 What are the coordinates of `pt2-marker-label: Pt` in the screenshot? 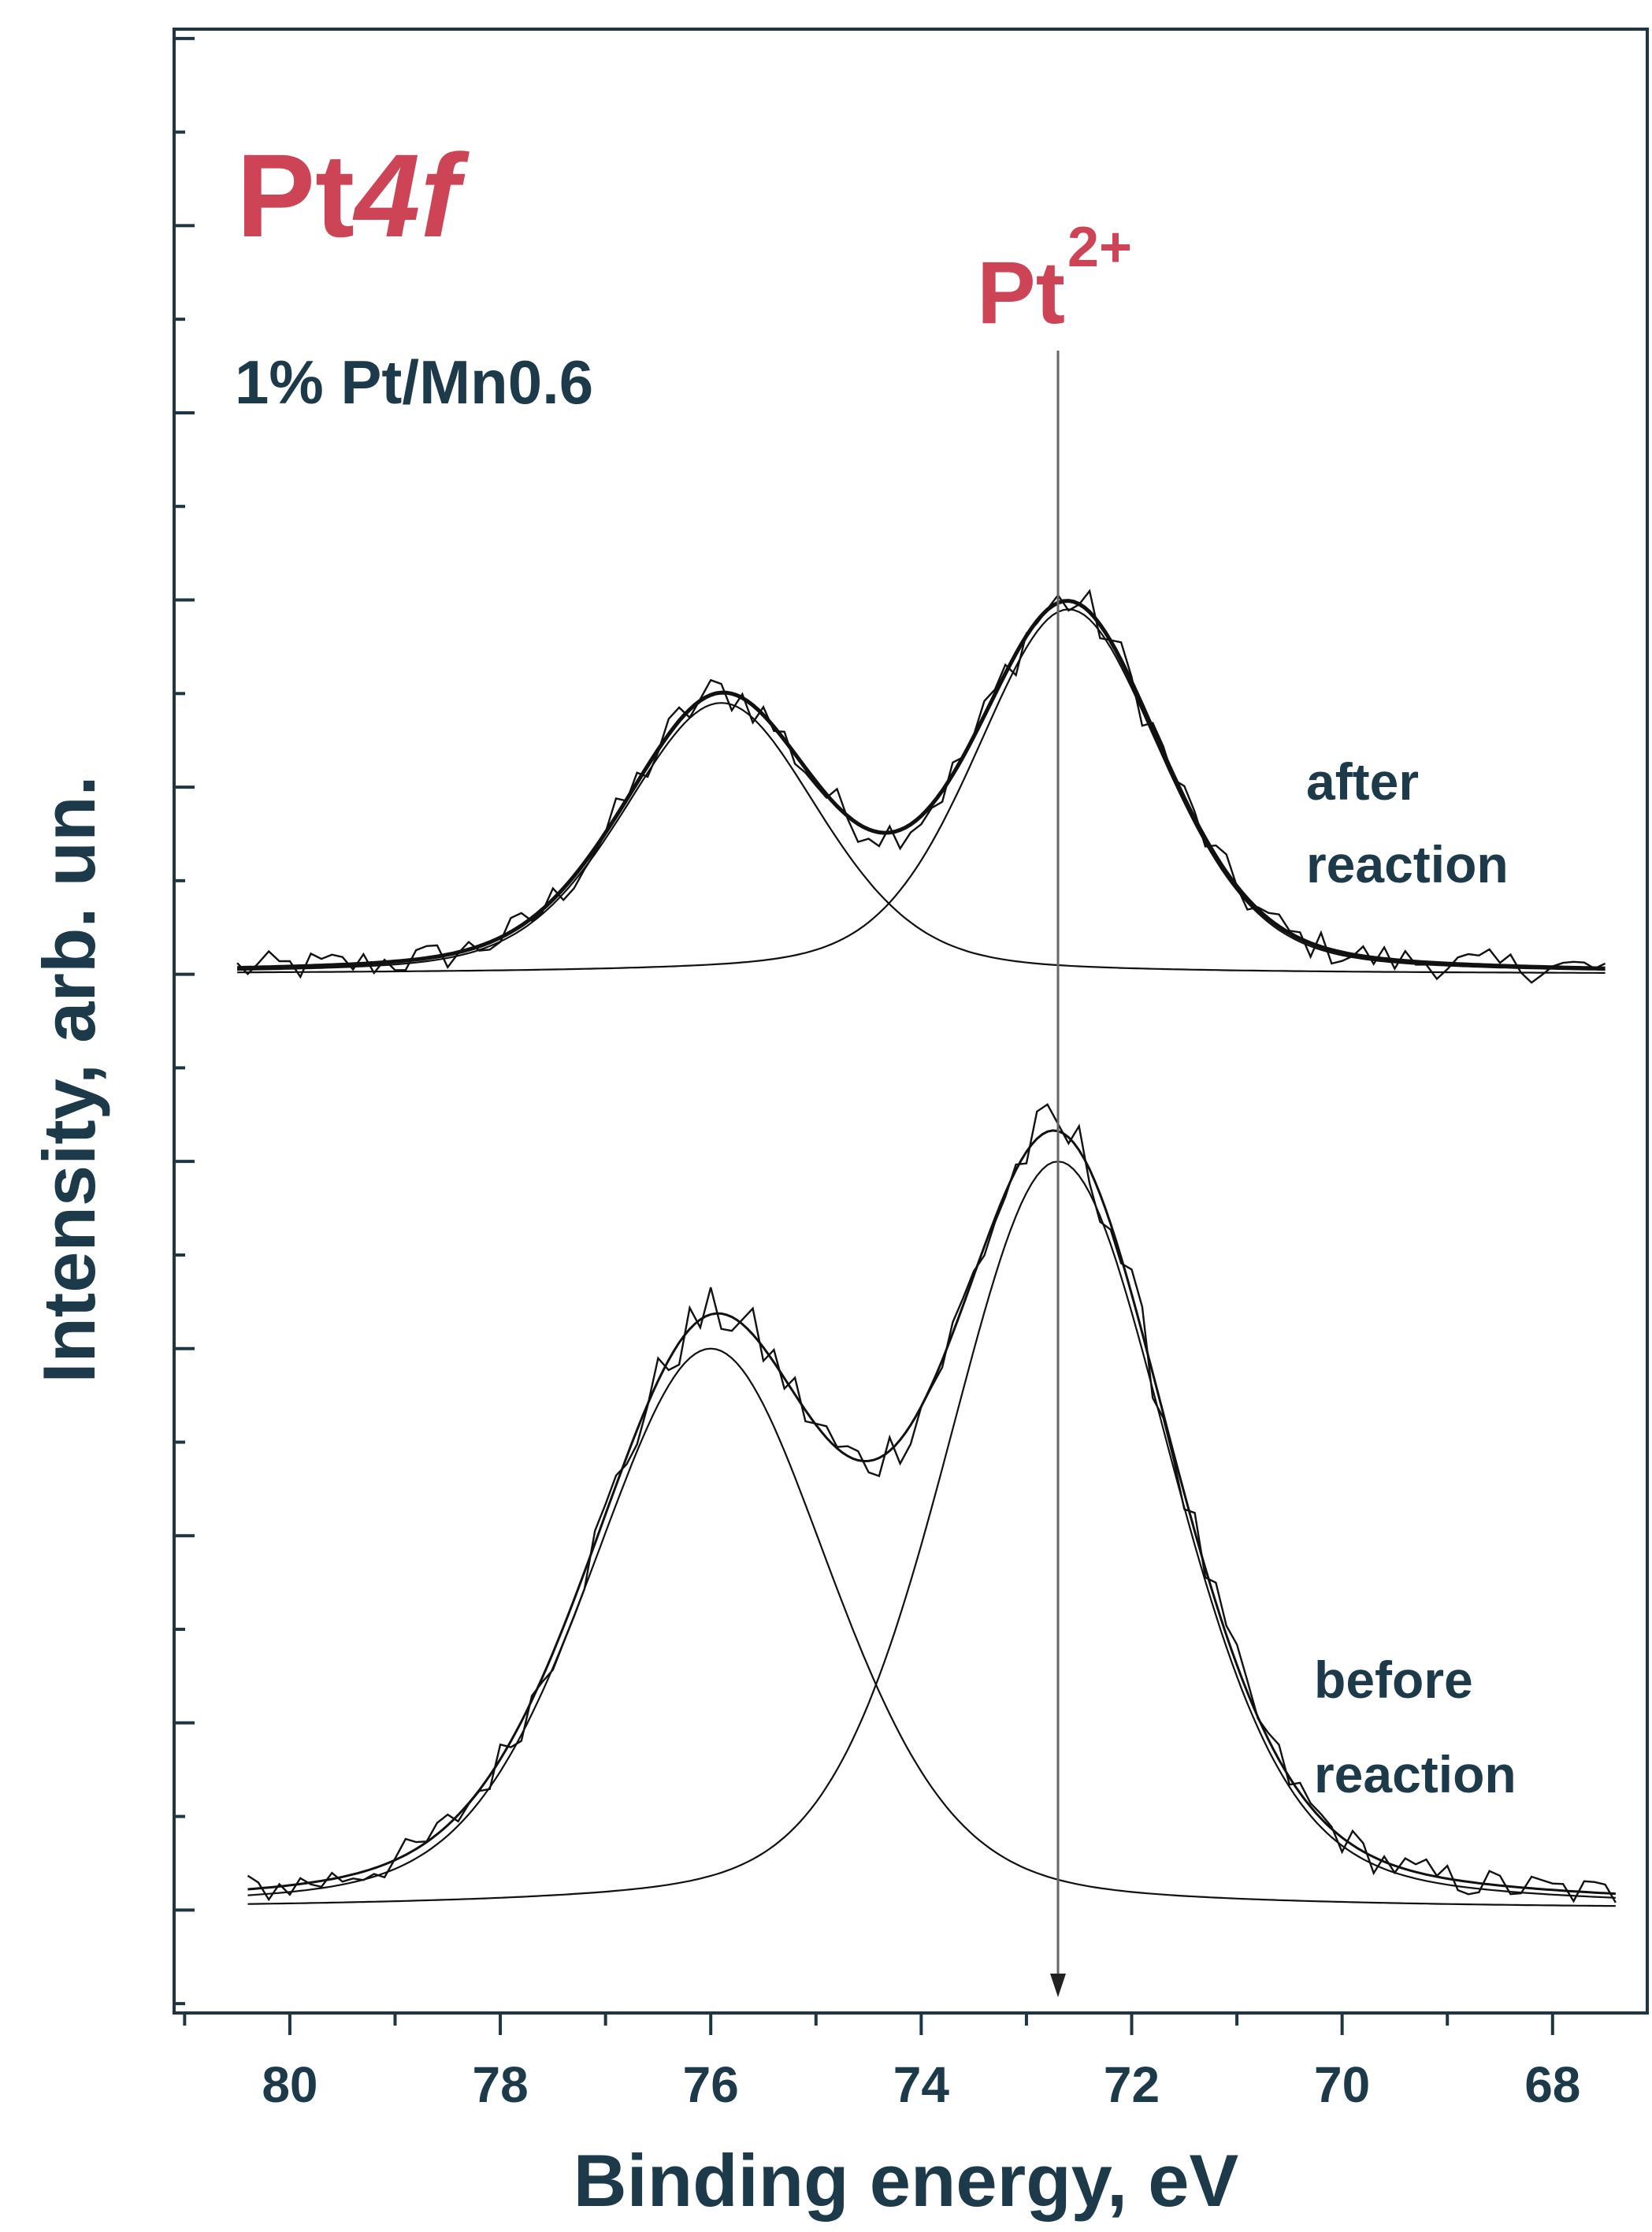 It's located at (1021, 292).